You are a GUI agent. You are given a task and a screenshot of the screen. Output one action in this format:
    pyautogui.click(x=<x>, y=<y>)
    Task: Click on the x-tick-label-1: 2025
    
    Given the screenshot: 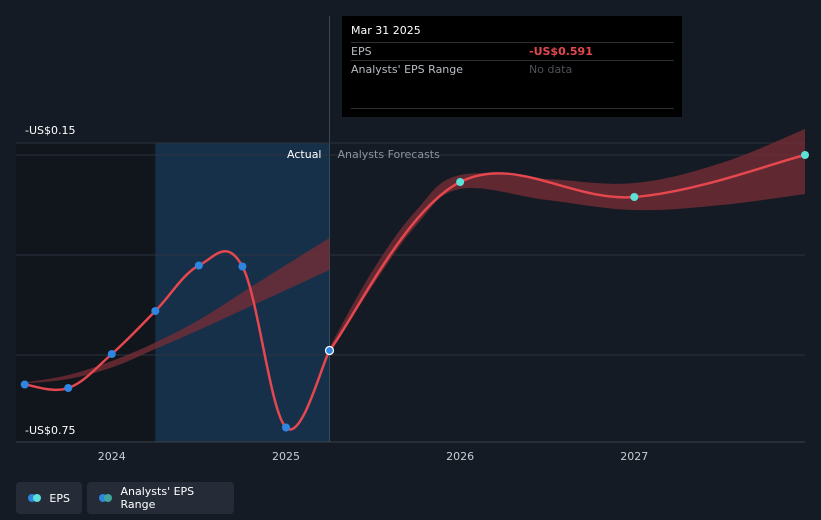 What is the action you would take?
    pyautogui.click(x=286, y=456)
    